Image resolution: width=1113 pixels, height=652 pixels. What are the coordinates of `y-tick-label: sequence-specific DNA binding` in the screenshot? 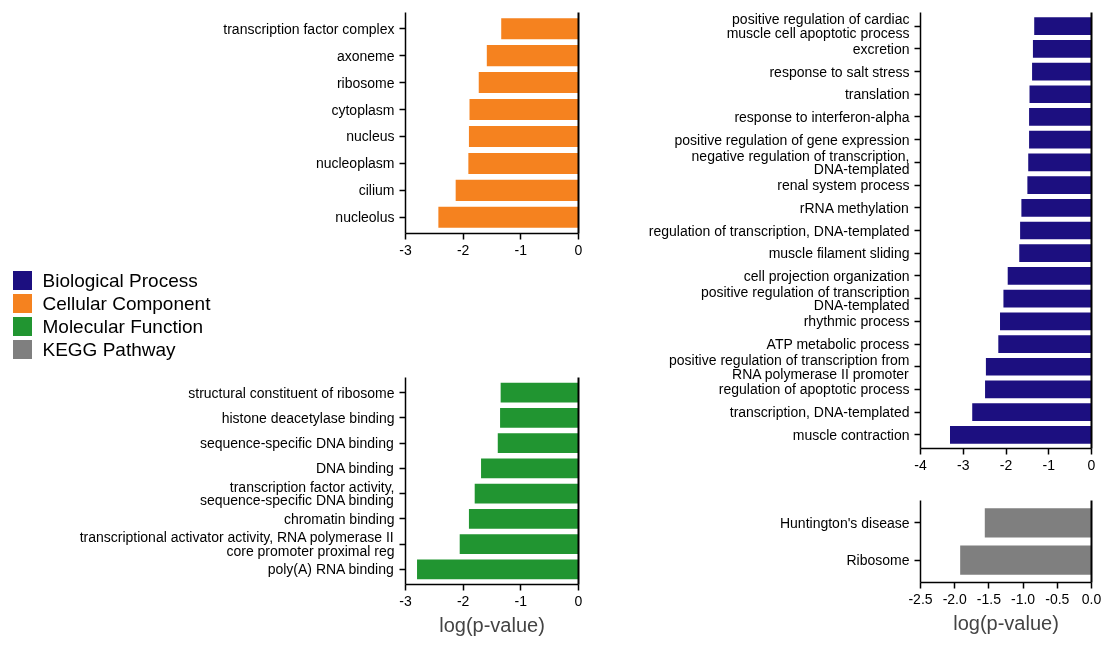 It's located at (296, 443).